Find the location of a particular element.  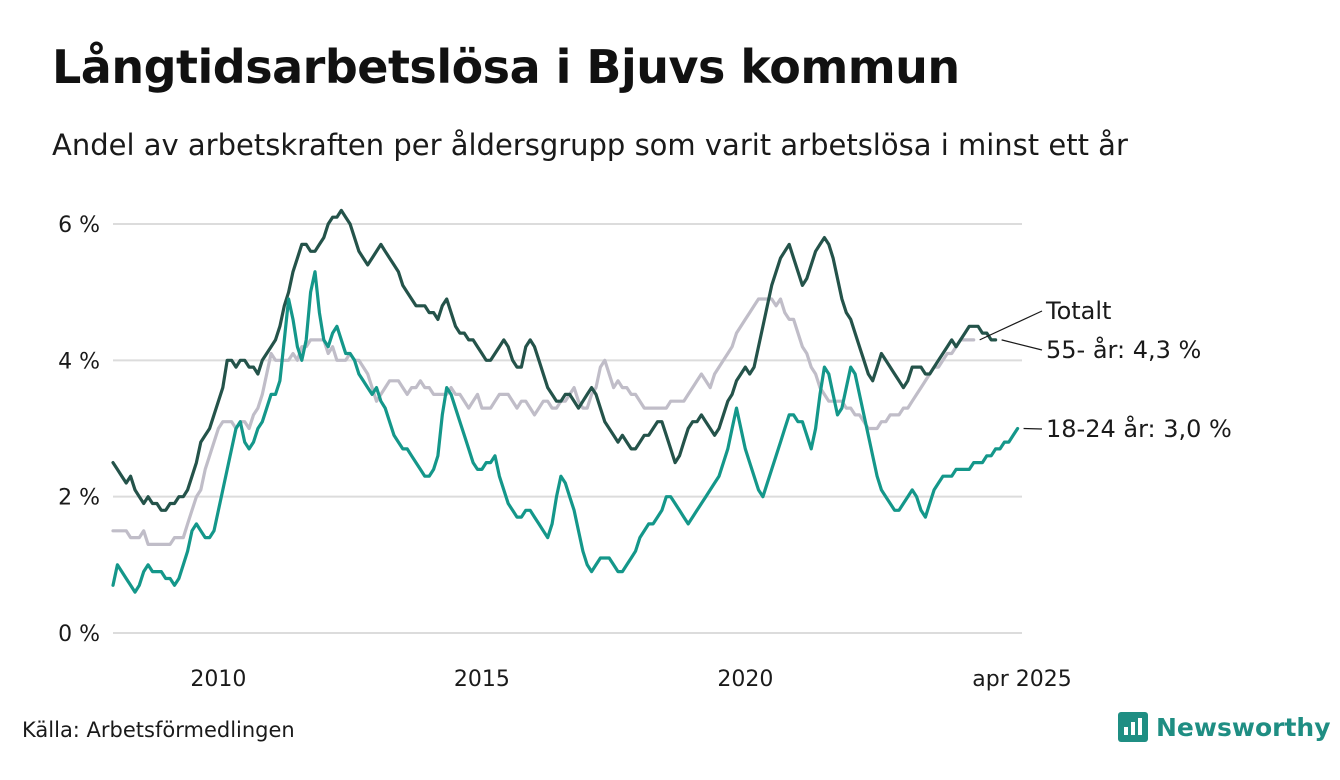

label-leader-totalt is located at coordinates (1011, 325).